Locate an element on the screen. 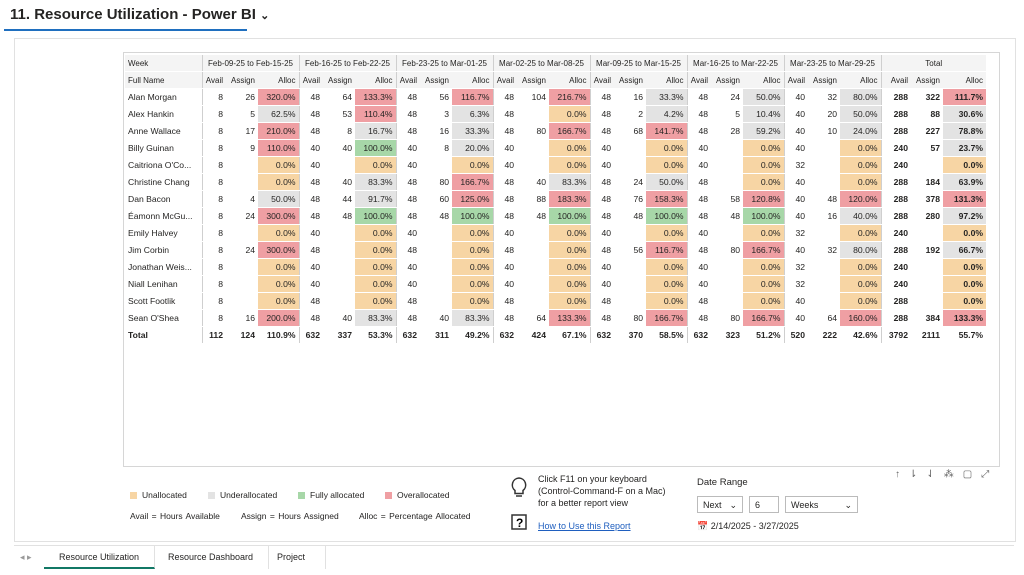 The image size is (1024, 575). hours-cell: 112 is located at coordinates (213, 335).